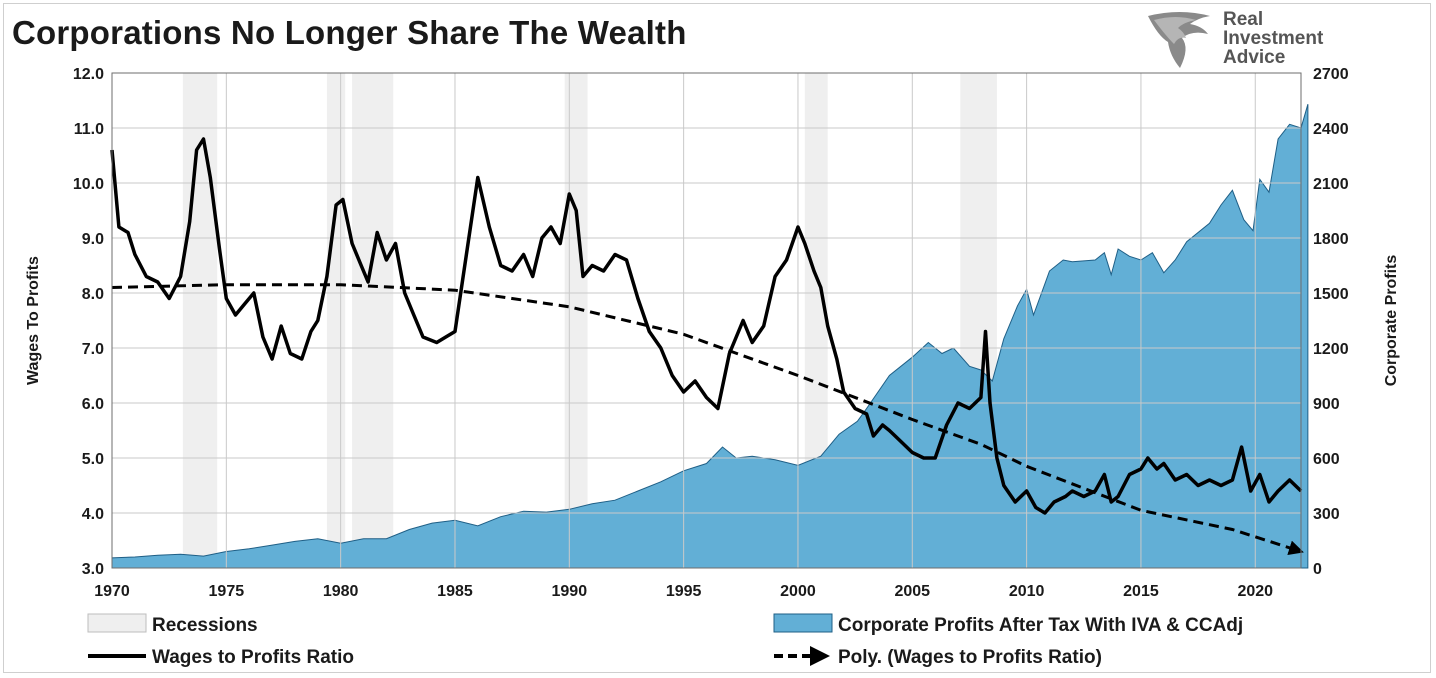 The width and height of the screenshot is (1436, 678). Describe the element at coordinates (1254, 57) in the screenshot. I see `logo-line-3: Advice` at that location.